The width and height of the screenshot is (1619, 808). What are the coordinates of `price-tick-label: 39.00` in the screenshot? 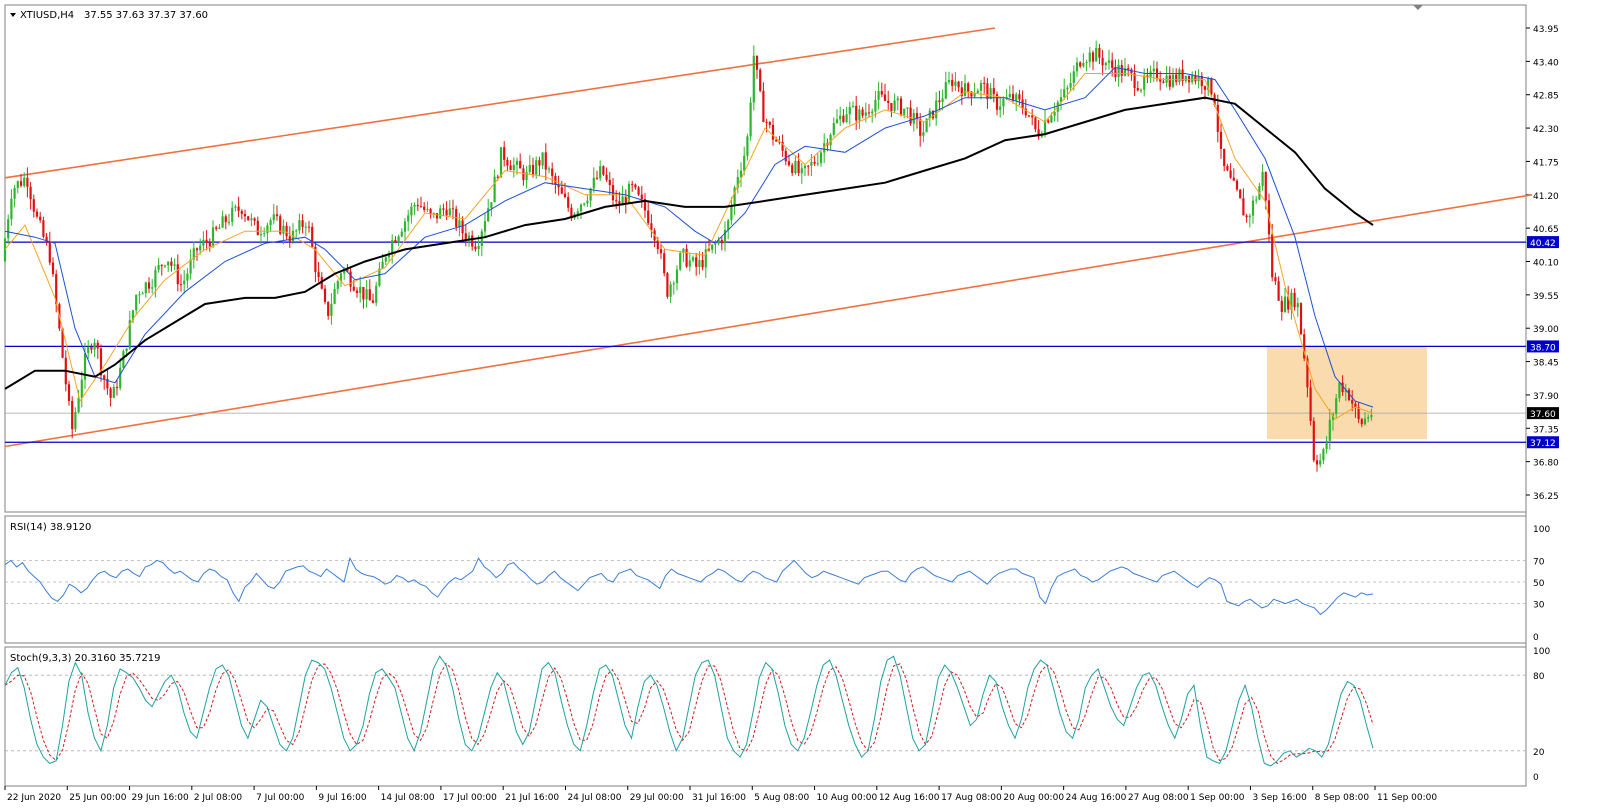 It's located at (1546, 330).